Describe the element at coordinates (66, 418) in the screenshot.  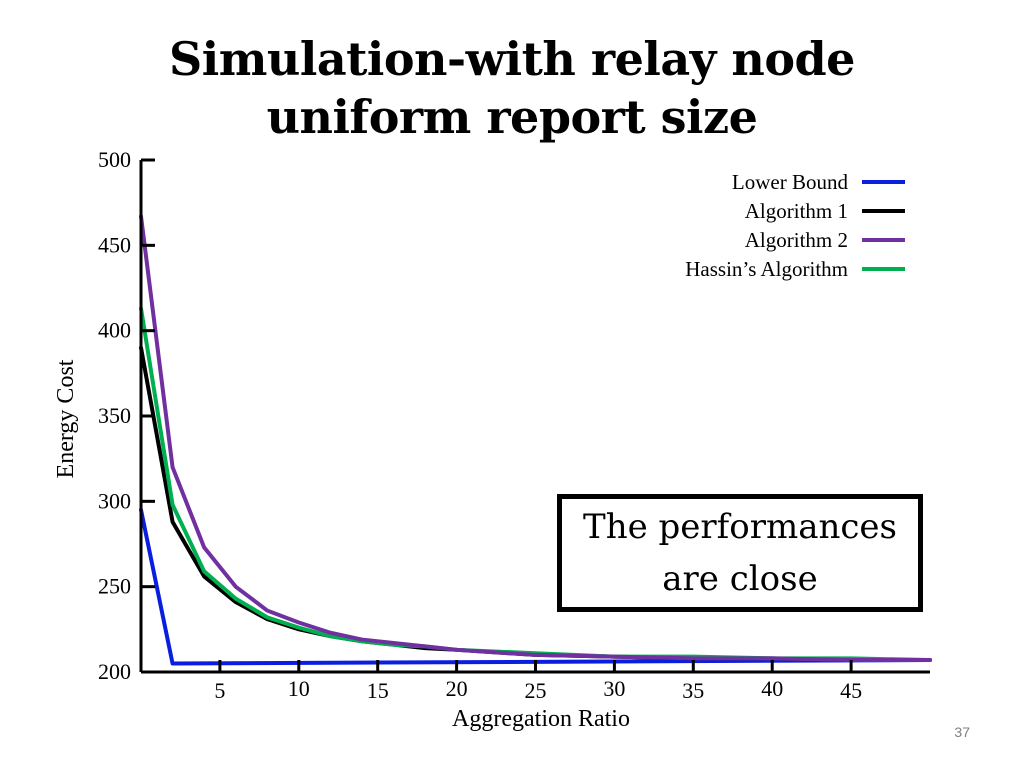
I see `y-axis-title: Energy Cost` at that location.